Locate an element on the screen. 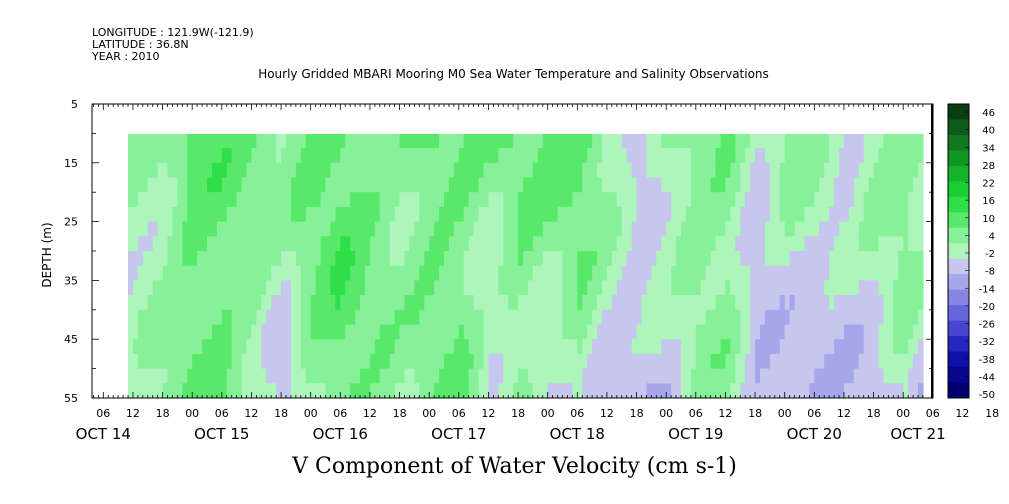 The height and width of the screenshot is (504, 1009). colorbar-label: 10 is located at coordinates (988, 219).